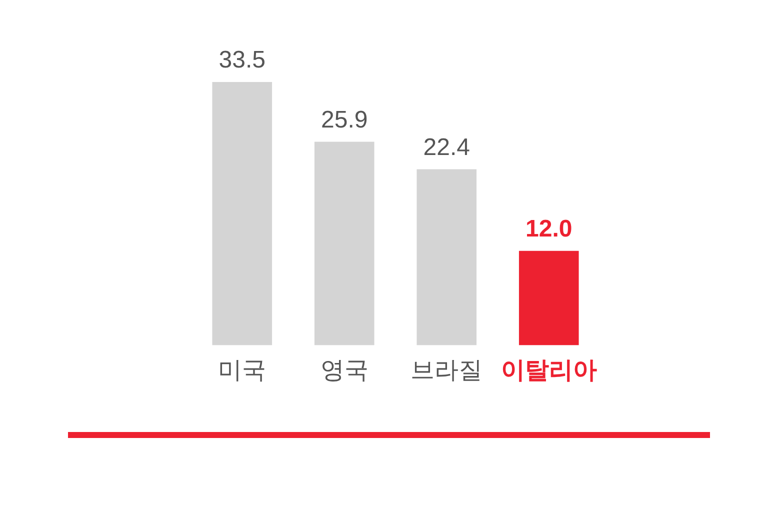 The height and width of the screenshot is (526, 779). Describe the element at coordinates (549, 229) in the screenshot. I see `data-label: 12.0` at that location.